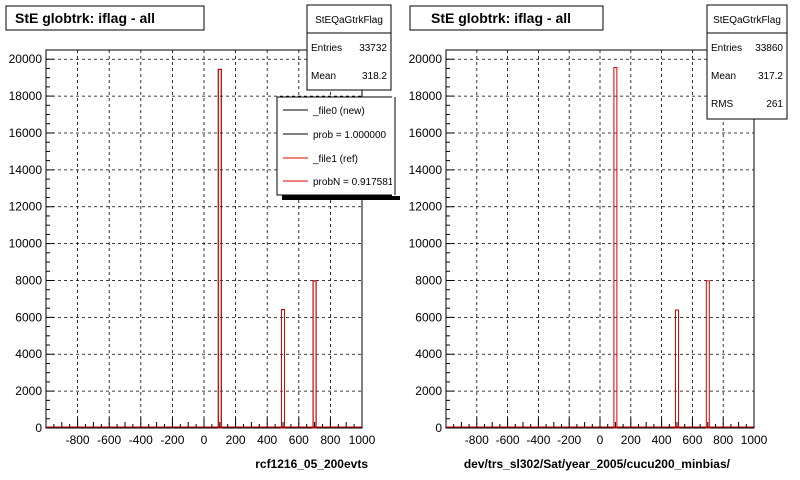 The image size is (800, 480). What do you see at coordinates (349, 47) in the screenshot?
I see `stats-box: StEQaGtrkFlag Entries 33732 Mean 318.2` at bounding box center [349, 47].